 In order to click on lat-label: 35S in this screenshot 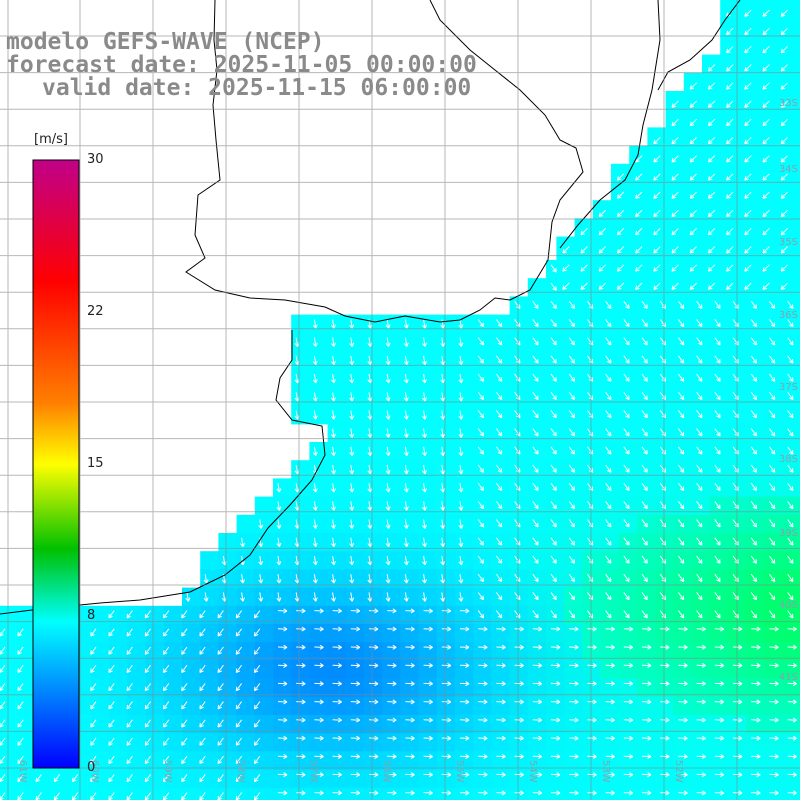, I will do `click(788, 242)`.